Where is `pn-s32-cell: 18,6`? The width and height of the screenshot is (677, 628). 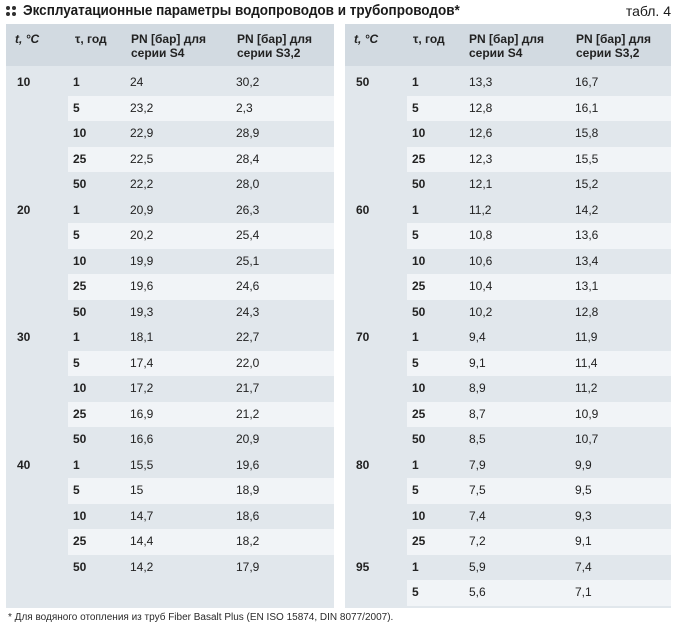
pn-s32-cell: 18,6 is located at coordinates (248, 515).